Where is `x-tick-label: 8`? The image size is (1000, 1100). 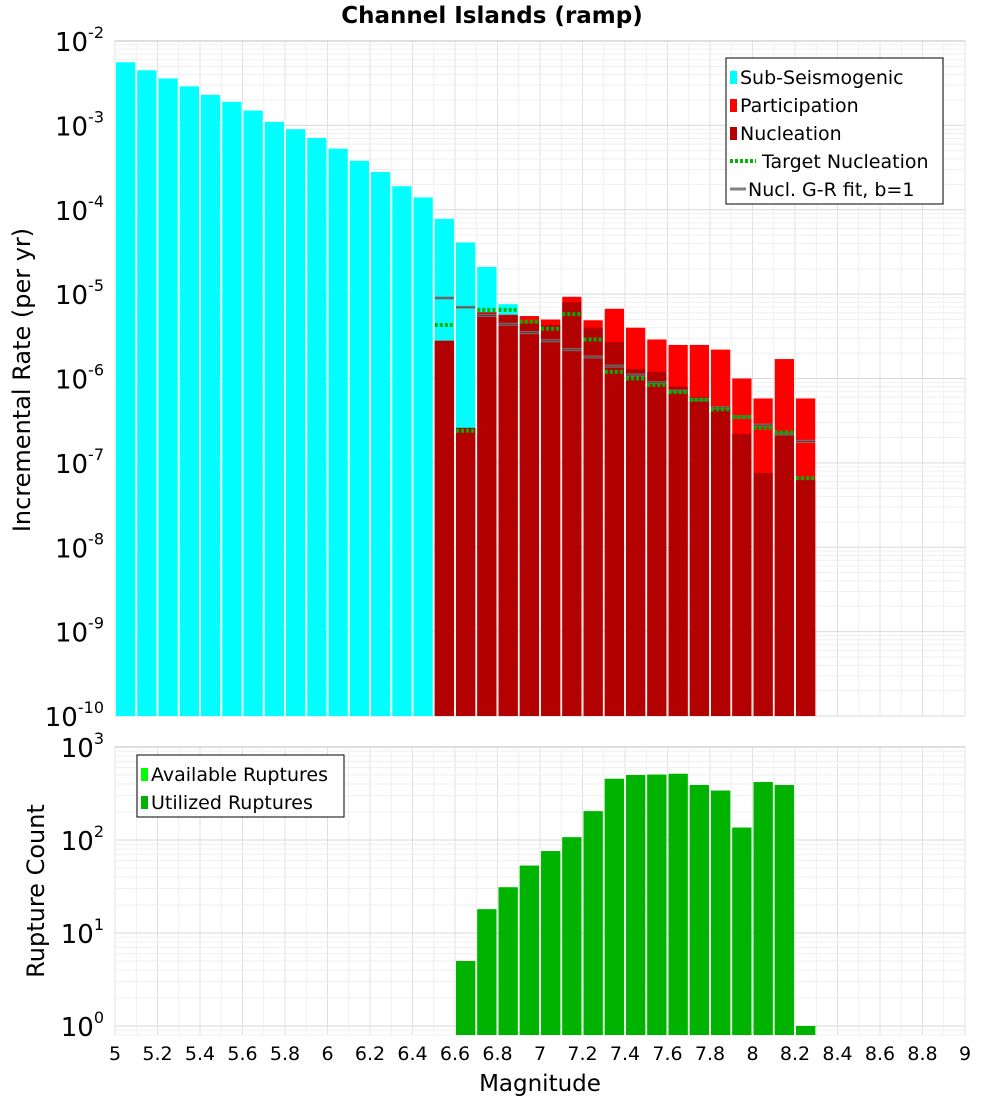 x-tick-label: 8 is located at coordinates (752, 1054).